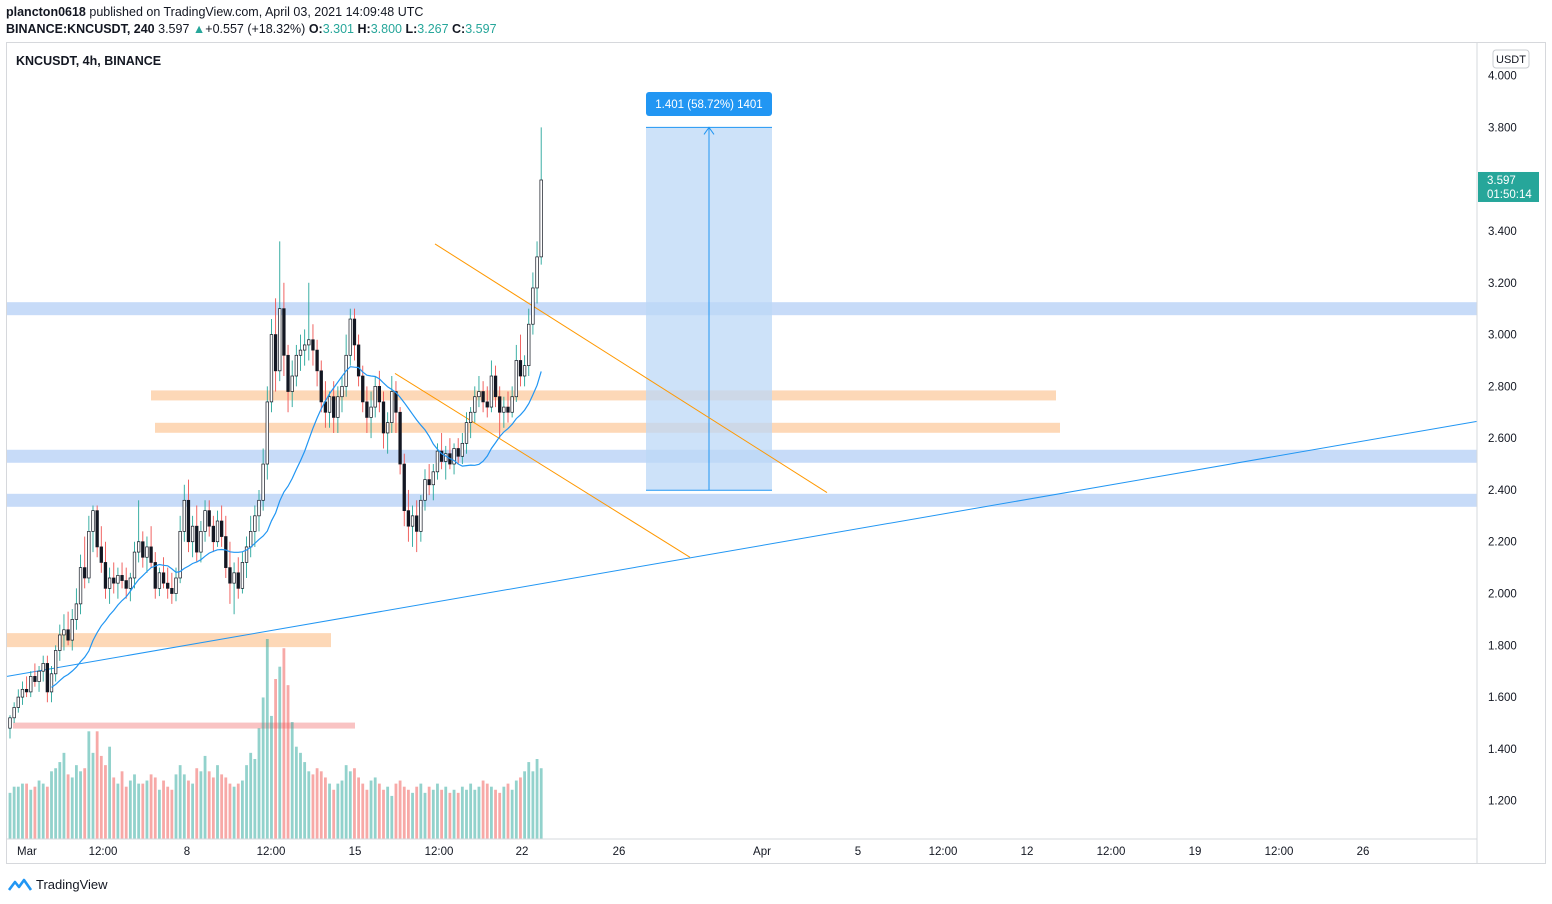  Describe the element at coordinates (709, 104) in the screenshot. I see `measure-badge: 1.401 (58.72%) 1401` at that location.